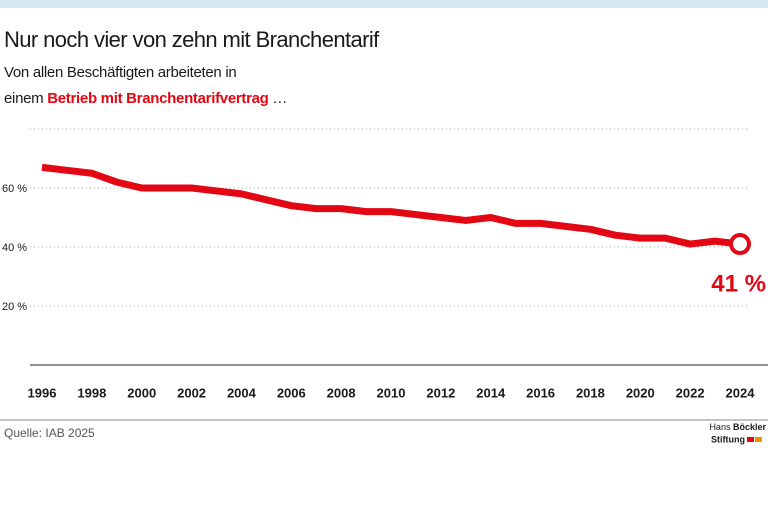  Describe the element at coordinates (384, 4) in the screenshot. I see `top-bar` at that location.